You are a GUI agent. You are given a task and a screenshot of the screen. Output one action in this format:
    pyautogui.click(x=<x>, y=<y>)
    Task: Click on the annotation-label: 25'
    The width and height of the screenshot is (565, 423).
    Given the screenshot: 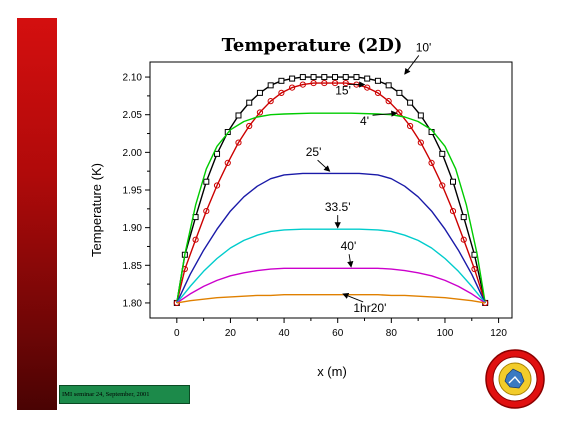 What is the action you would take?
    pyautogui.click(x=314, y=152)
    